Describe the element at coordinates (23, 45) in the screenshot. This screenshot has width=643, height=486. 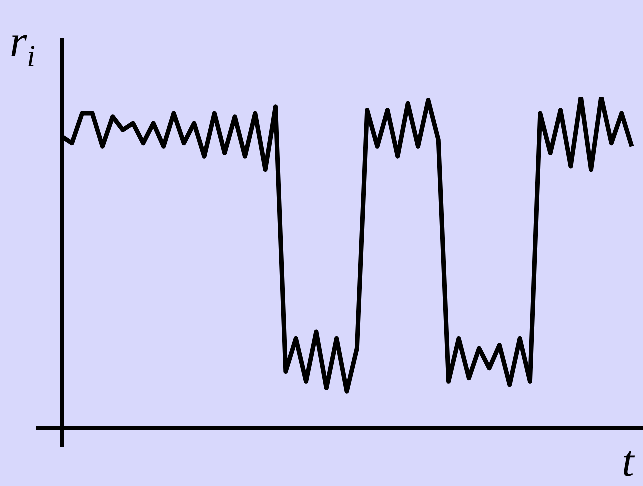
I see `y-axis-title: r$_{i}$` at that location.